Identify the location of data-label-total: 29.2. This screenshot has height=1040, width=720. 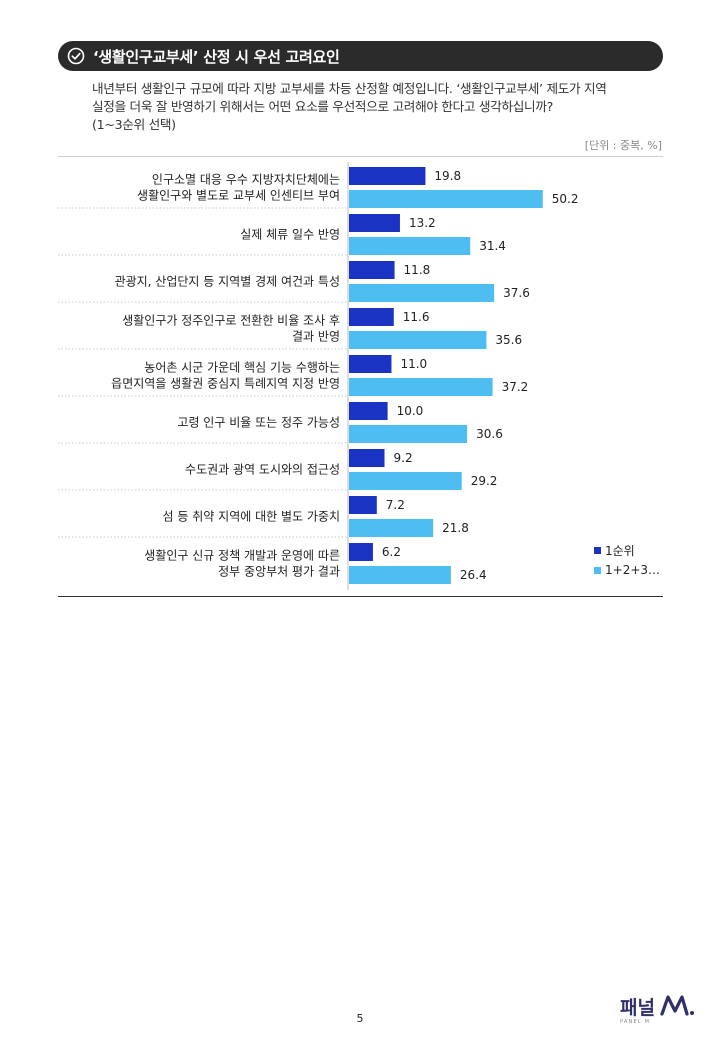
(484, 481).